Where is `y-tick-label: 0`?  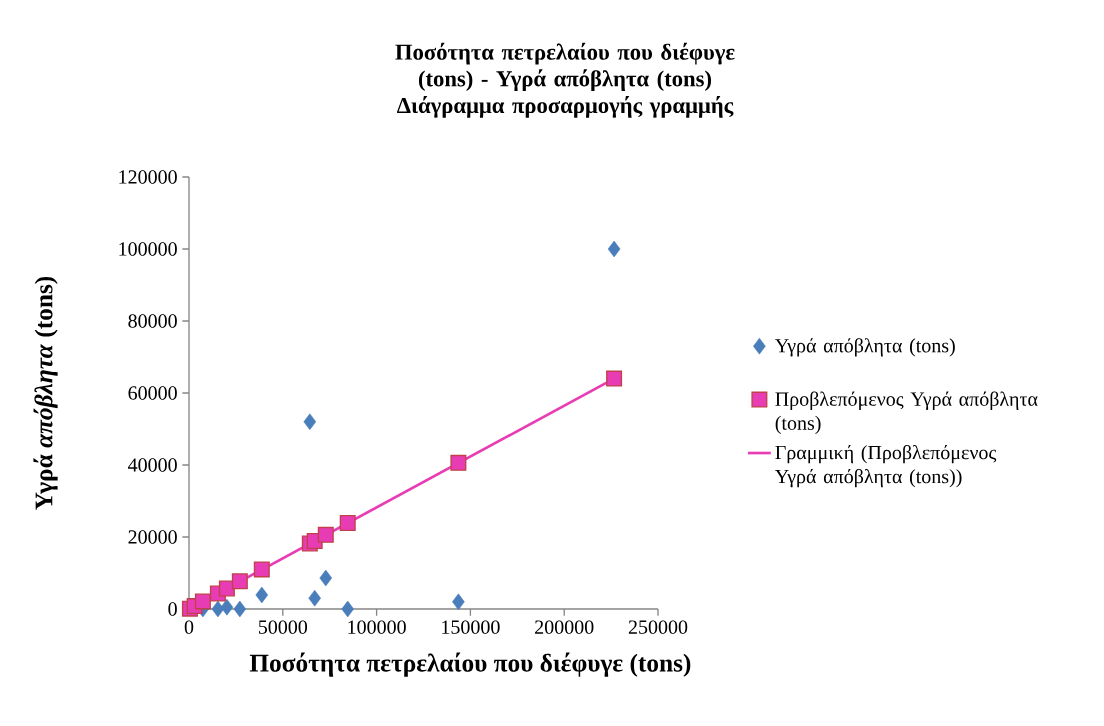 y-tick-label: 0 is located at coordinates (172, 609).